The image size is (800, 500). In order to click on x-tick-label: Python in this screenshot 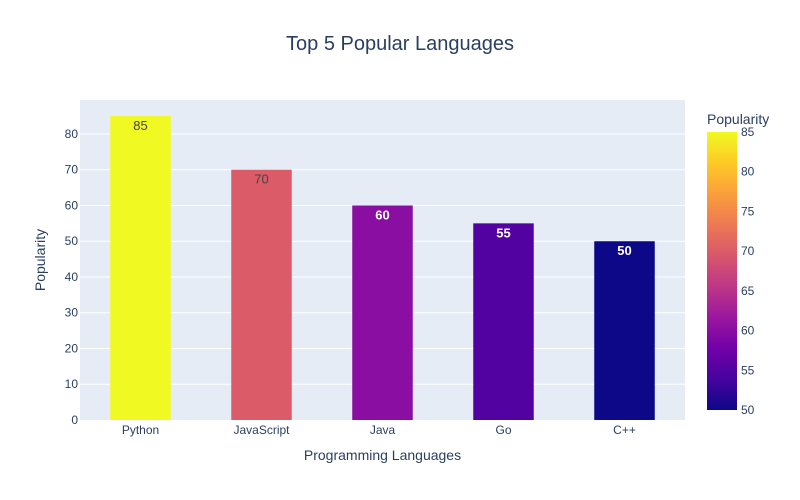, I will do `click(140, 430)`.